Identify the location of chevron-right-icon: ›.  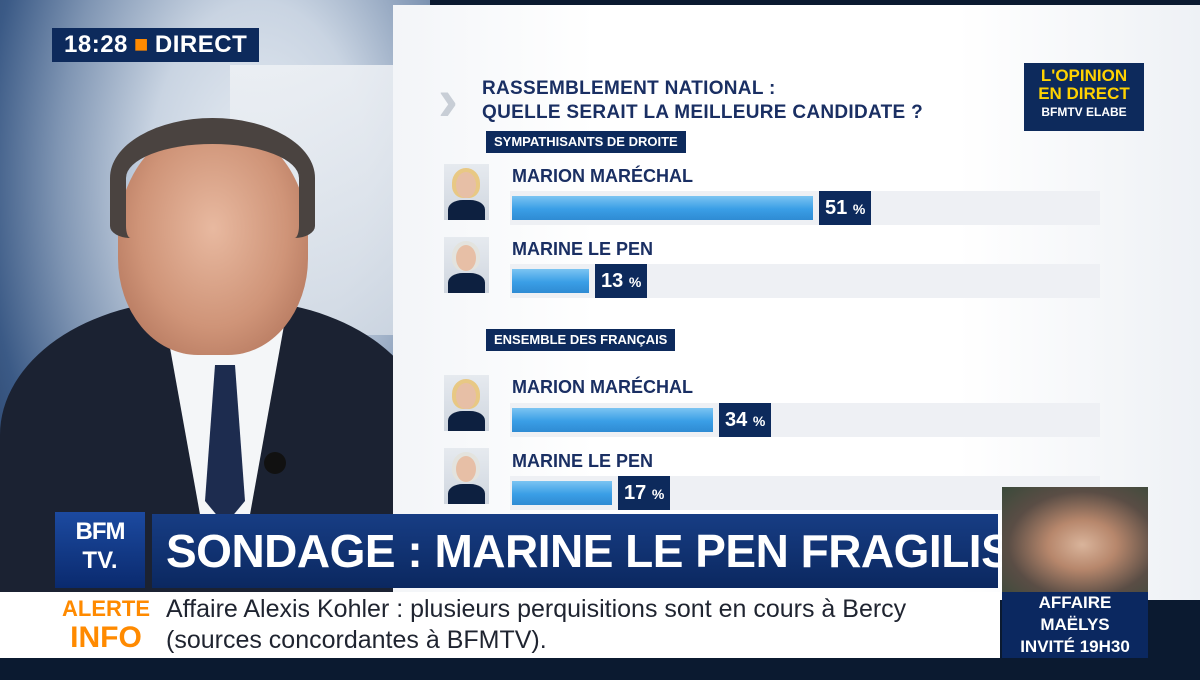
(448, 99).